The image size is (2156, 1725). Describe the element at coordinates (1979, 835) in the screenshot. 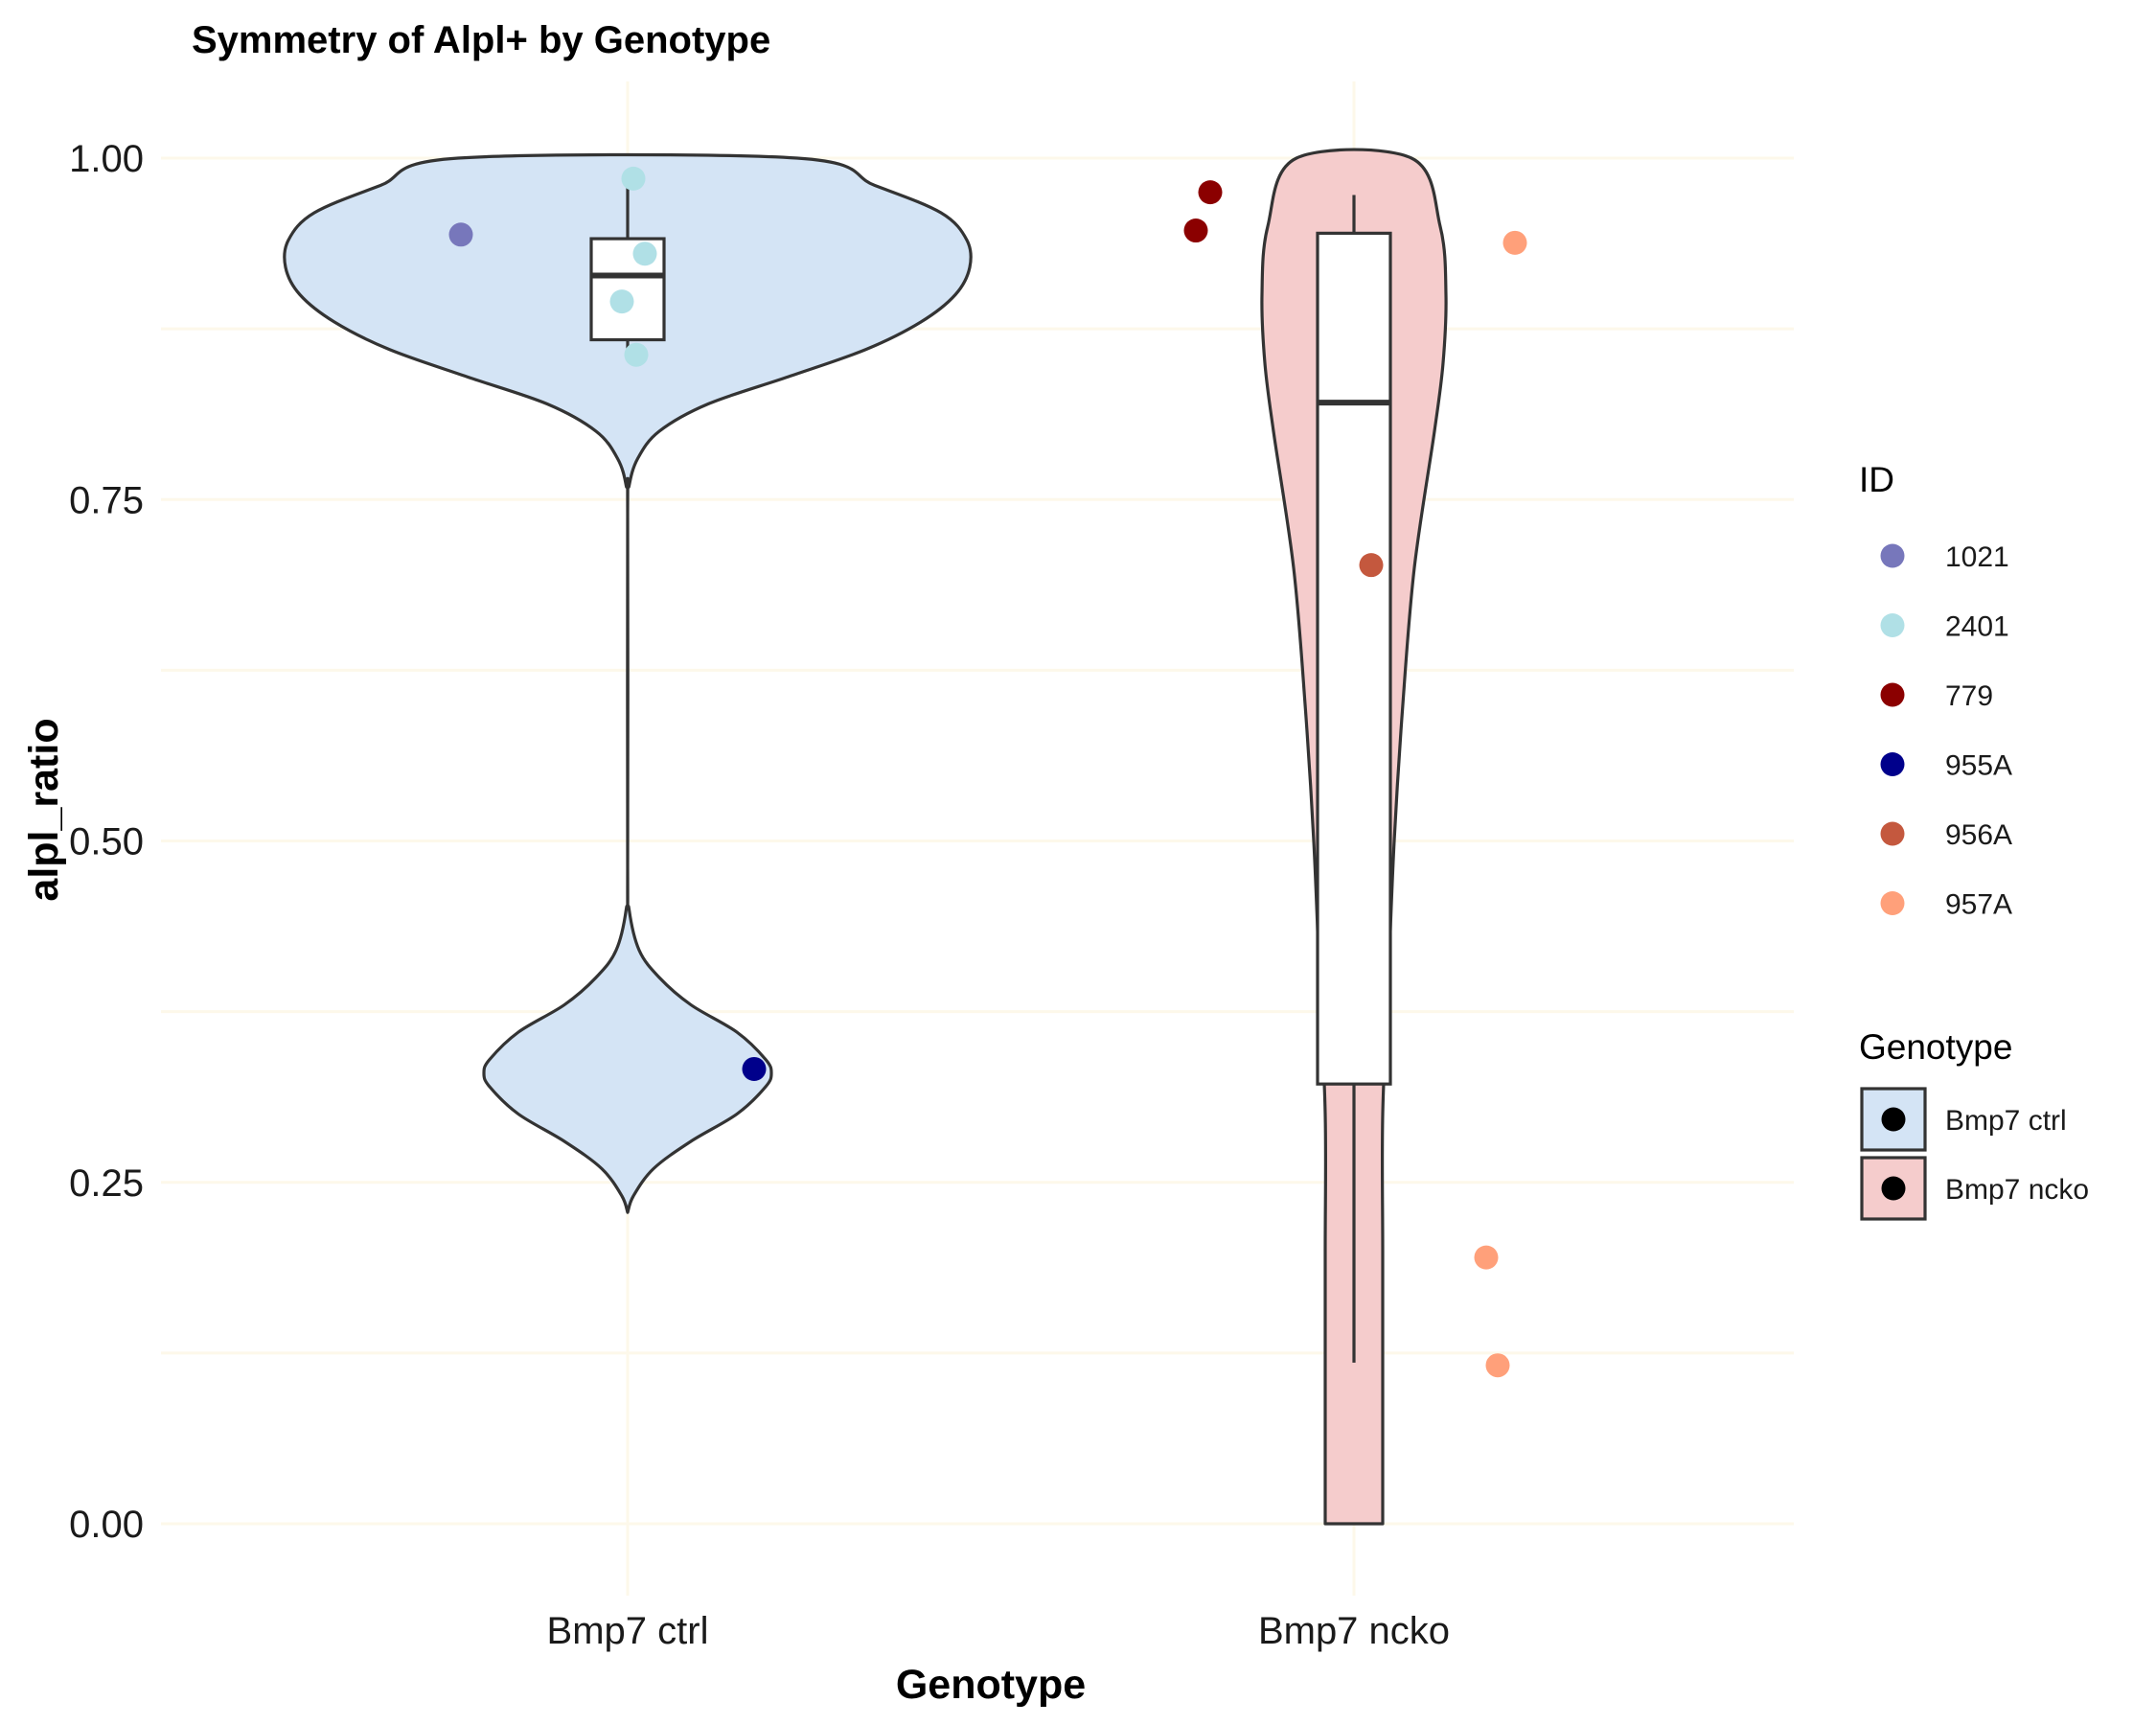

I see `legend-id-label: 956A` at that location.